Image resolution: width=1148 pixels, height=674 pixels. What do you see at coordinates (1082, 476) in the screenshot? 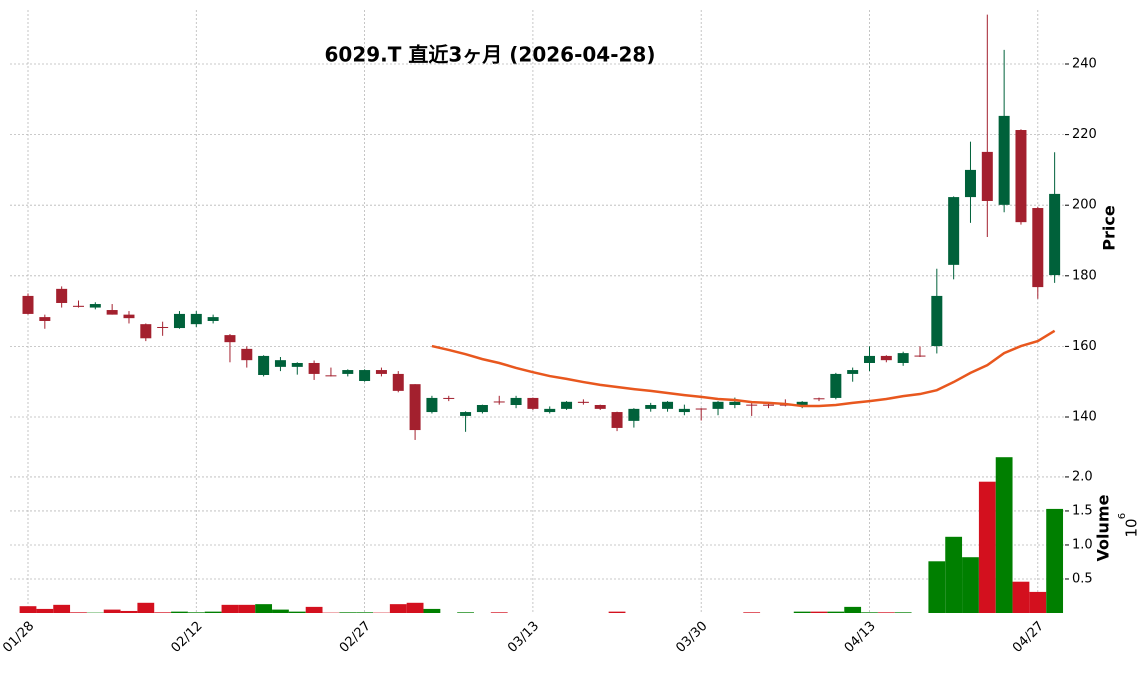
I see `y2-tick-label: 2.0` at bounding box center [1082, 476].